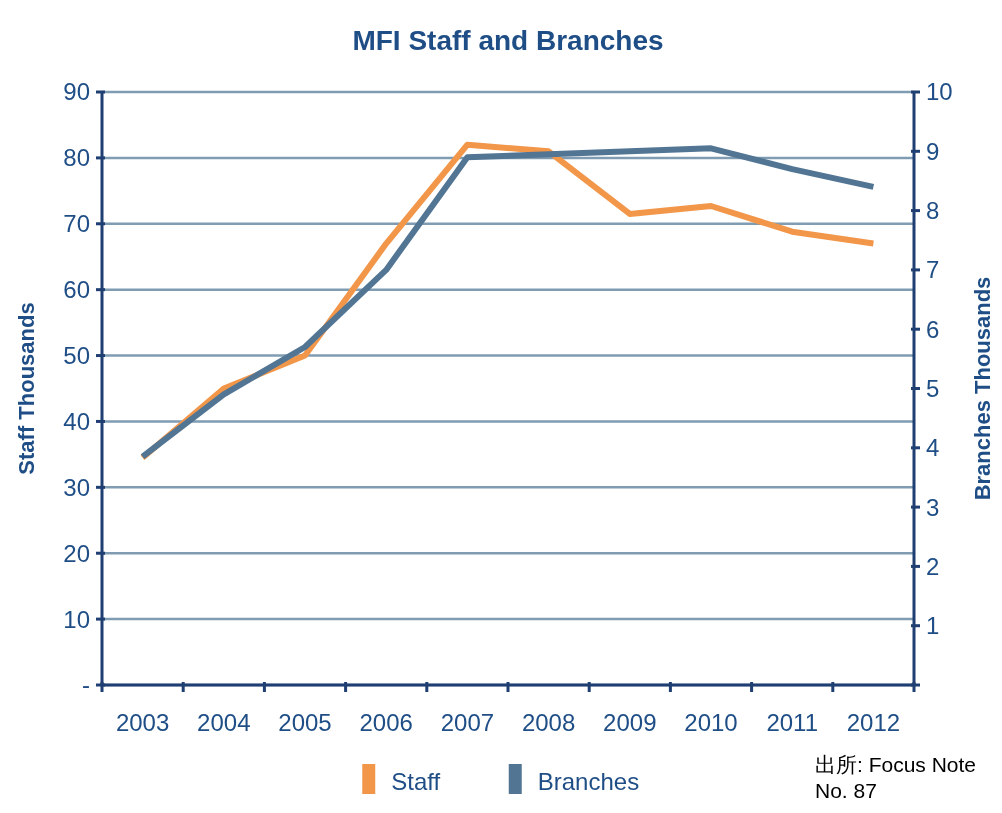 This screenshot has height=813, width=1002. Describe the element at coordinates (896, 778) in the screenshot. I see `text: 出所: Focus Note No. 87` at that location.